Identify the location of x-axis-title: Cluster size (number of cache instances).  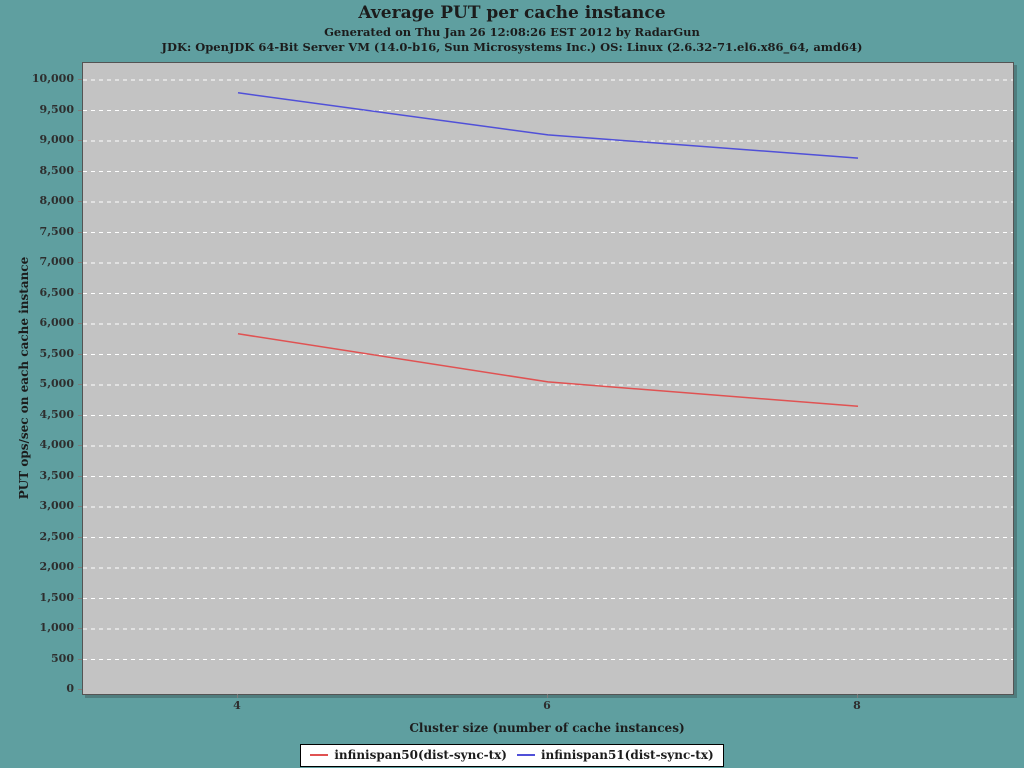
(547, 728).